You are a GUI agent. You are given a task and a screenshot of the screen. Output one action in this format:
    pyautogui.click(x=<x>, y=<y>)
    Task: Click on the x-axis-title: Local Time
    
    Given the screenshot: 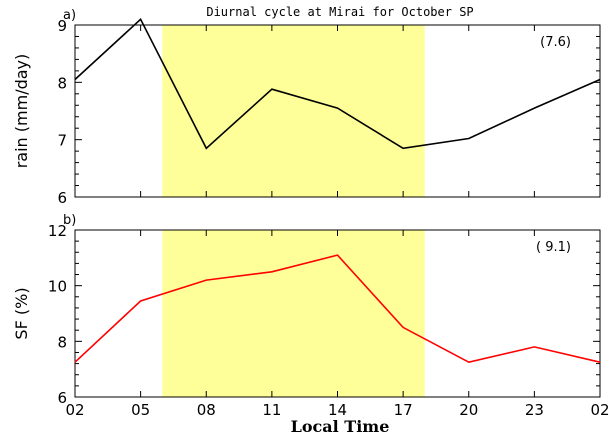 What is the action you would take?
    pyautogui.click(x=340, y=426)
    